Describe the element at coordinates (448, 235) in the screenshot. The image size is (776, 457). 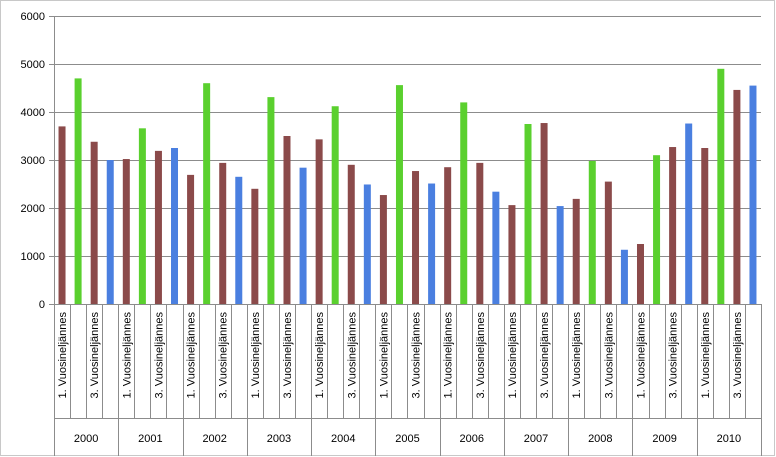
I see `bar-2006-q1` at that location.